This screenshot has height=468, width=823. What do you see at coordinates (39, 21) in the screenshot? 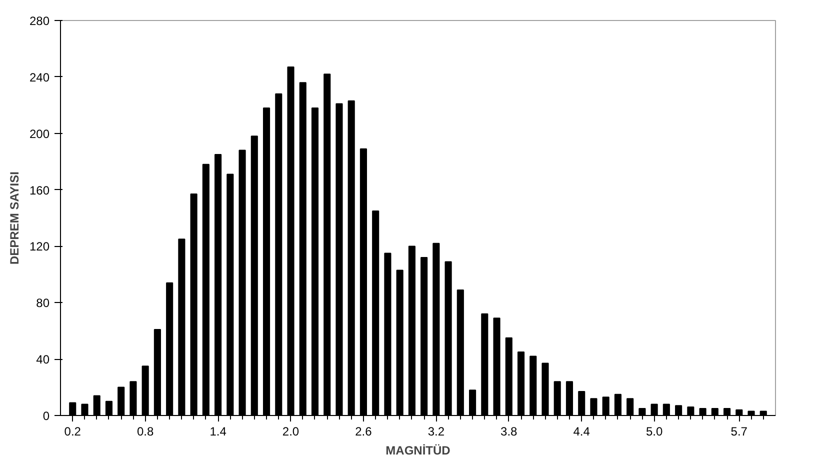
I see `y-tick-label: 280` at bounding box center [39, 21].